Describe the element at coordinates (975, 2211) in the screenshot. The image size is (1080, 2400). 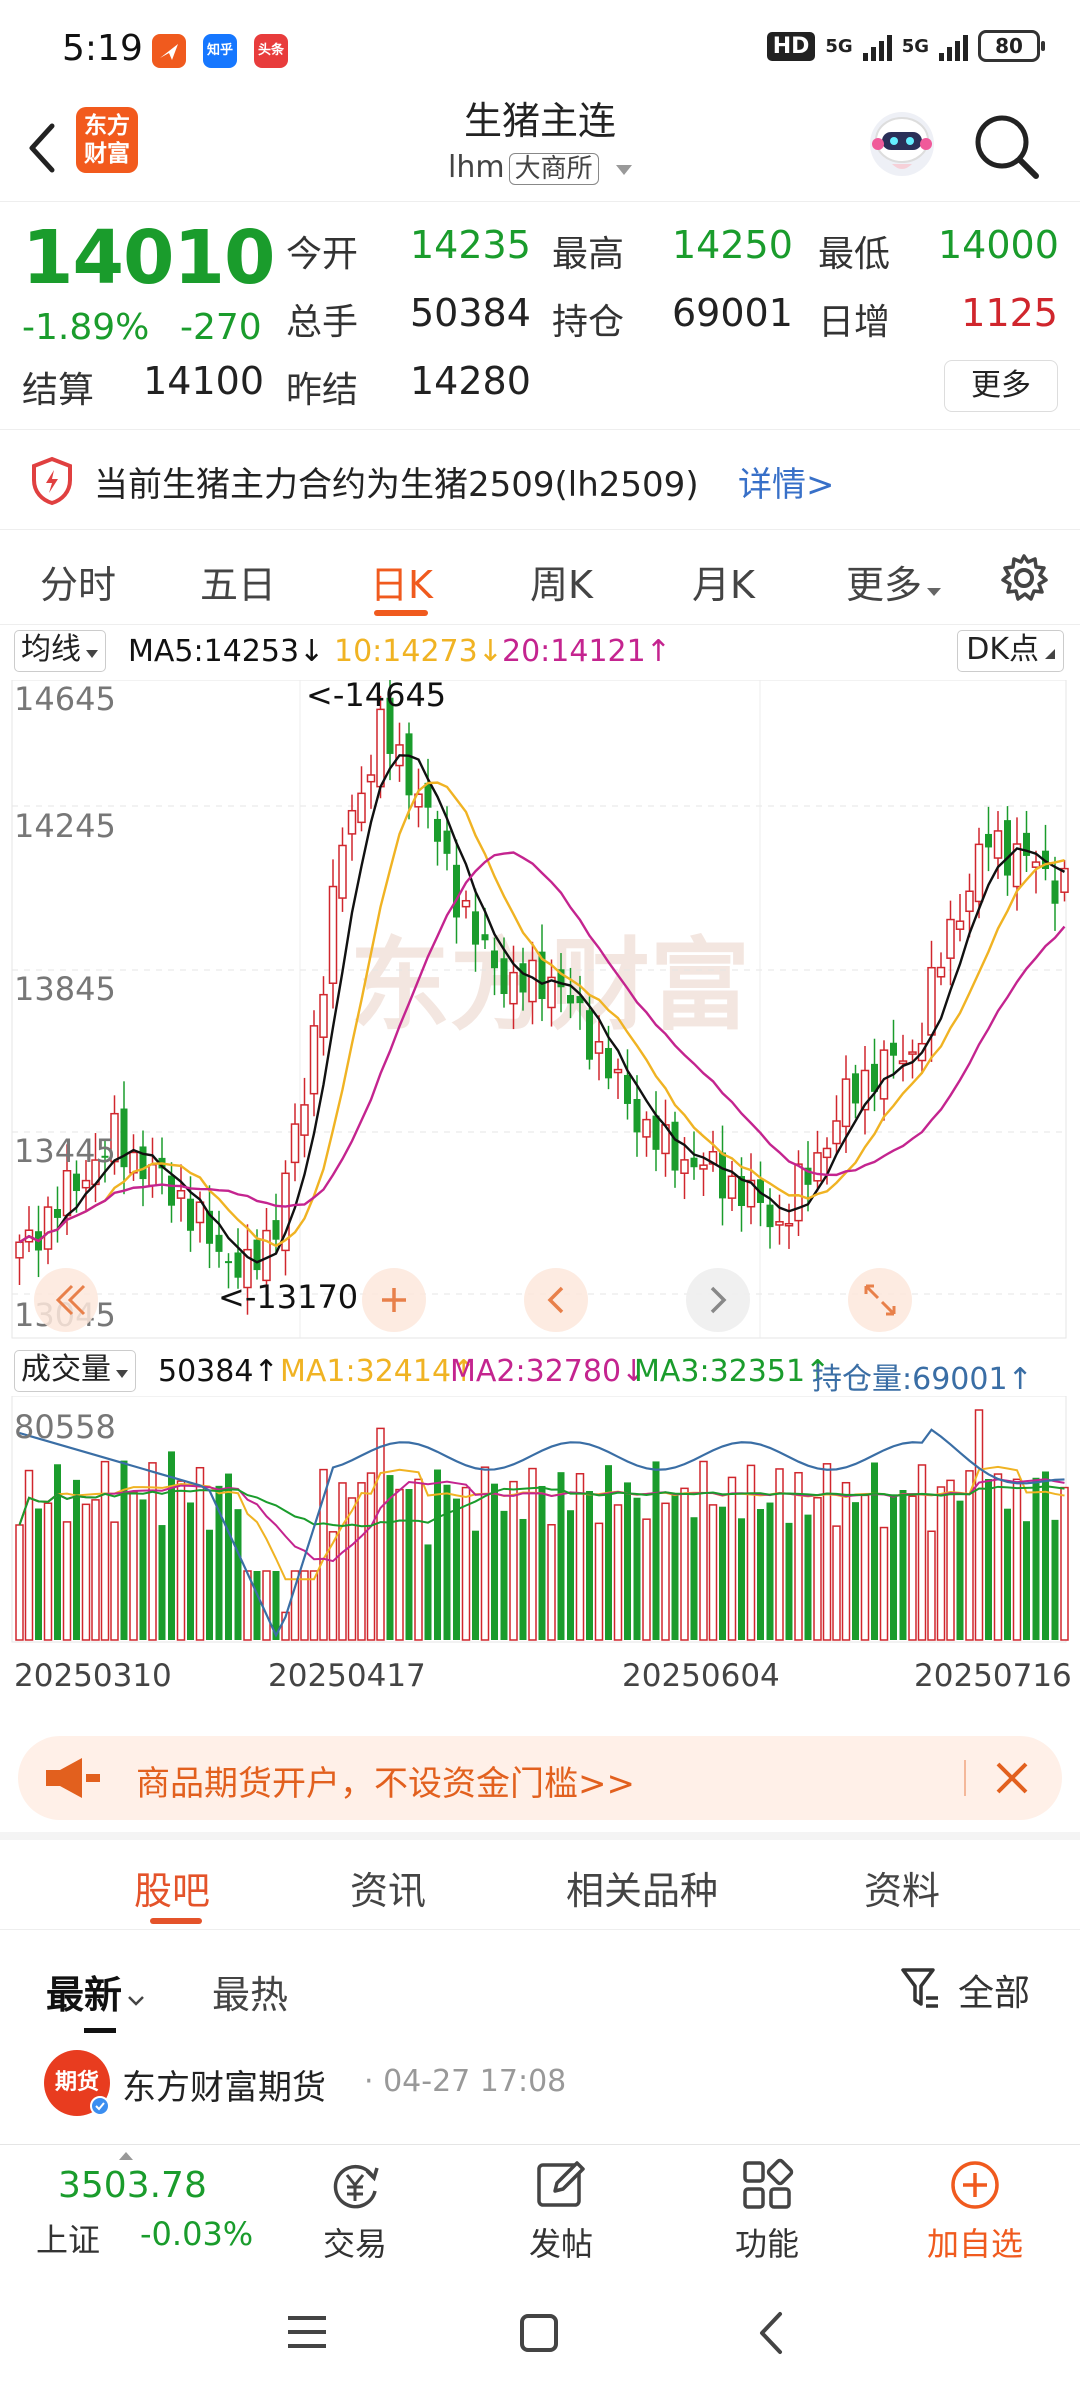
I see `nav-add-watchlist: 加自选` at that location.